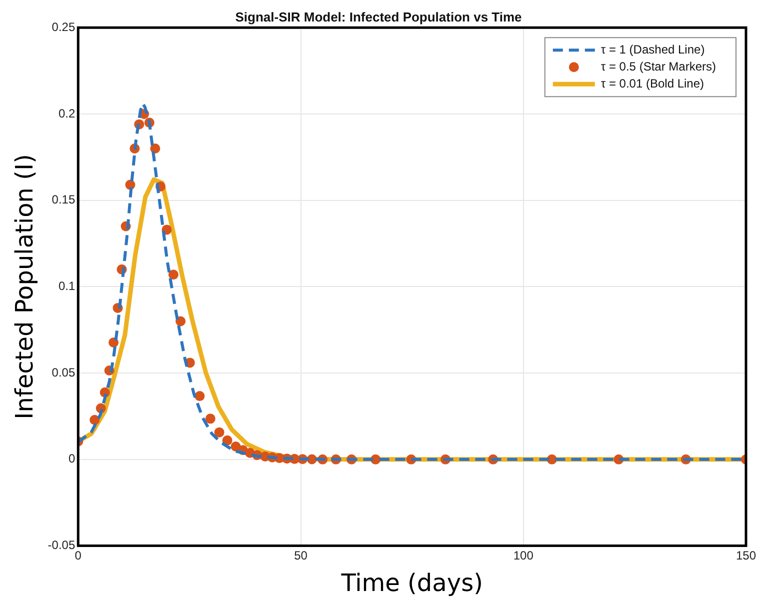 Image resolution: width=767 pixels, height=611 pixels. Describe the element at coordinates (378, 16) in the screenshot. I see `chart-title: Signal-SIR Model: Infected Population vs Time` at that location.